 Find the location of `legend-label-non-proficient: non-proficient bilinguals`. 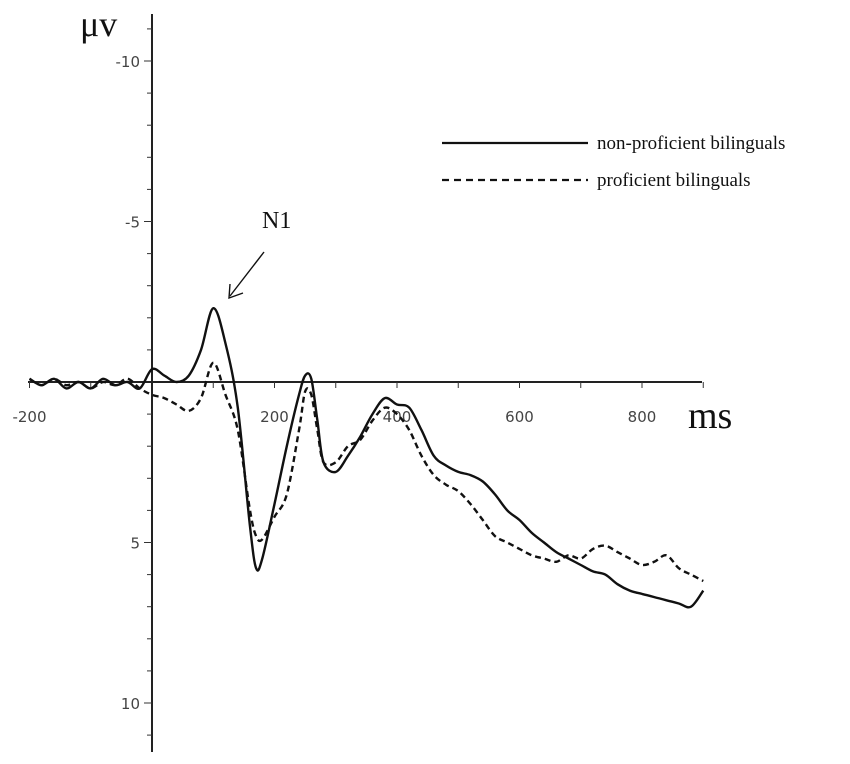

legend-label-non-proficient: non-proficient bilinguals is located at coordinates (691, 143).